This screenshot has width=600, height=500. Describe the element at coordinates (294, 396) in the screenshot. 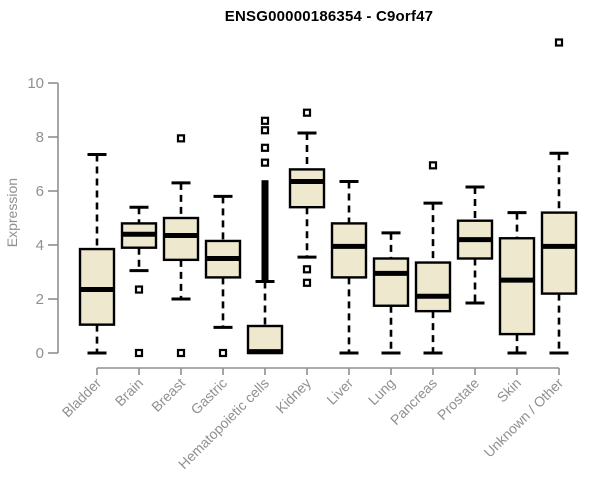

I see `x-axis-category-label: Kidney` at that location.